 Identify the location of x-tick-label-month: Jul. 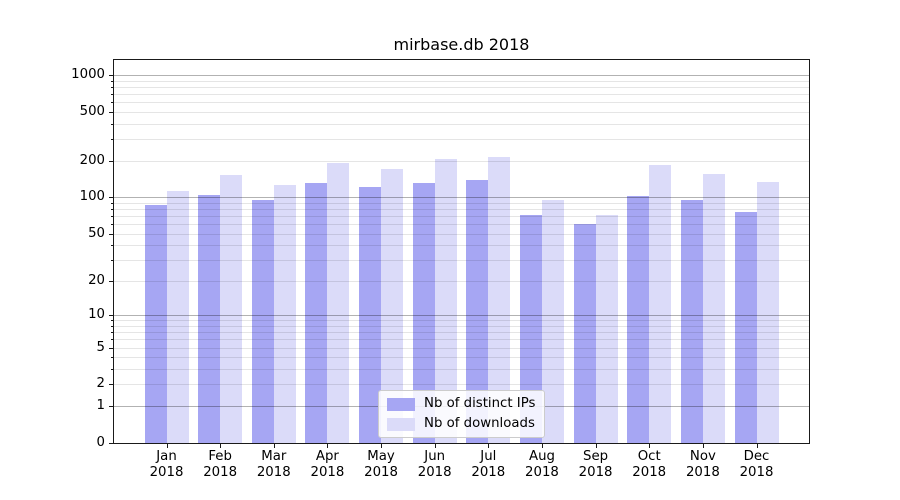
(488, 456).